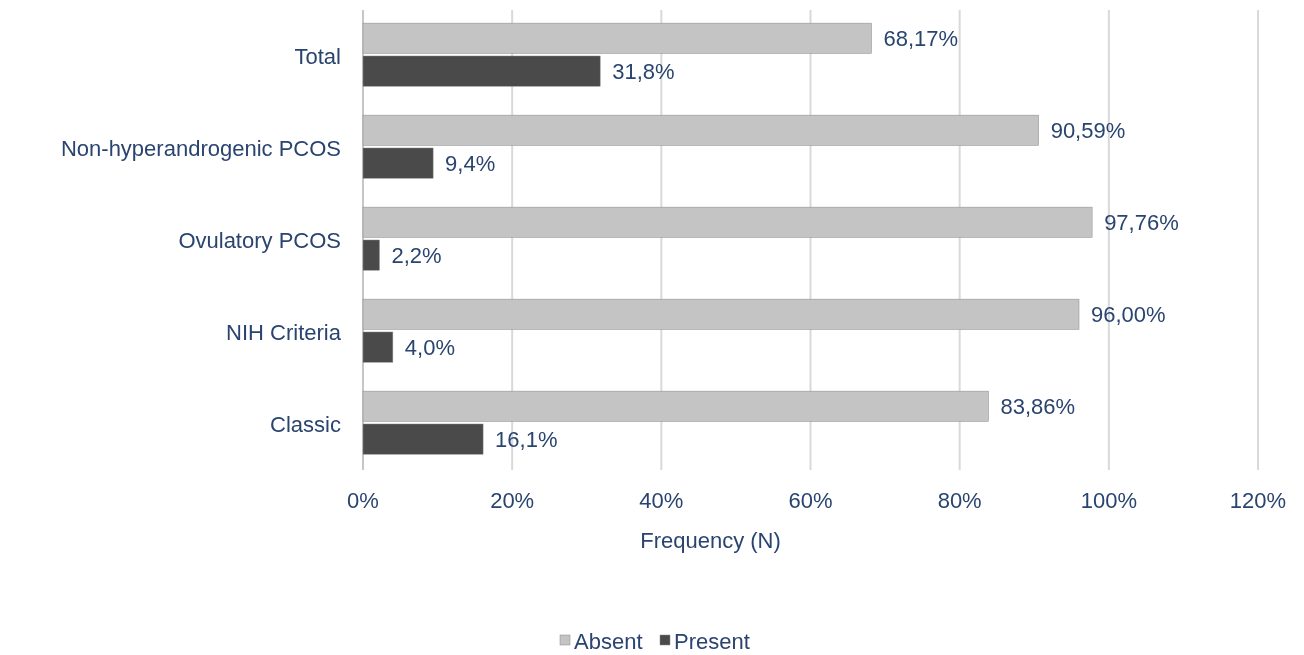 The width and height of the screenshot is (1304, 655). Describe the element at coordinates (317, 56) in the screenshot. I see `y-tick-label: Total` at that location.